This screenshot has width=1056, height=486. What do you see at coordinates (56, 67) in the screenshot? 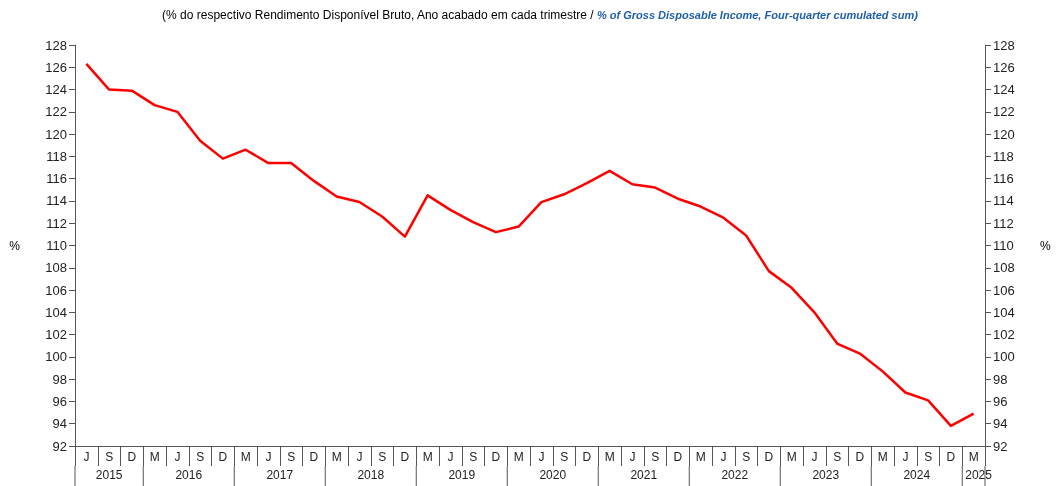
I see `y-tick-label: 126` at bounding box center [56, 67].